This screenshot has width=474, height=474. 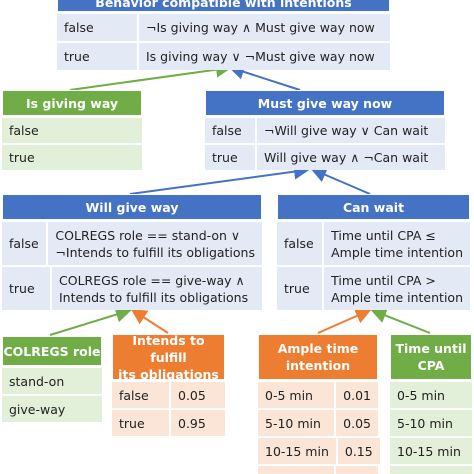 I want to click on node: Is giving way false true, so click(x=72, y=130).